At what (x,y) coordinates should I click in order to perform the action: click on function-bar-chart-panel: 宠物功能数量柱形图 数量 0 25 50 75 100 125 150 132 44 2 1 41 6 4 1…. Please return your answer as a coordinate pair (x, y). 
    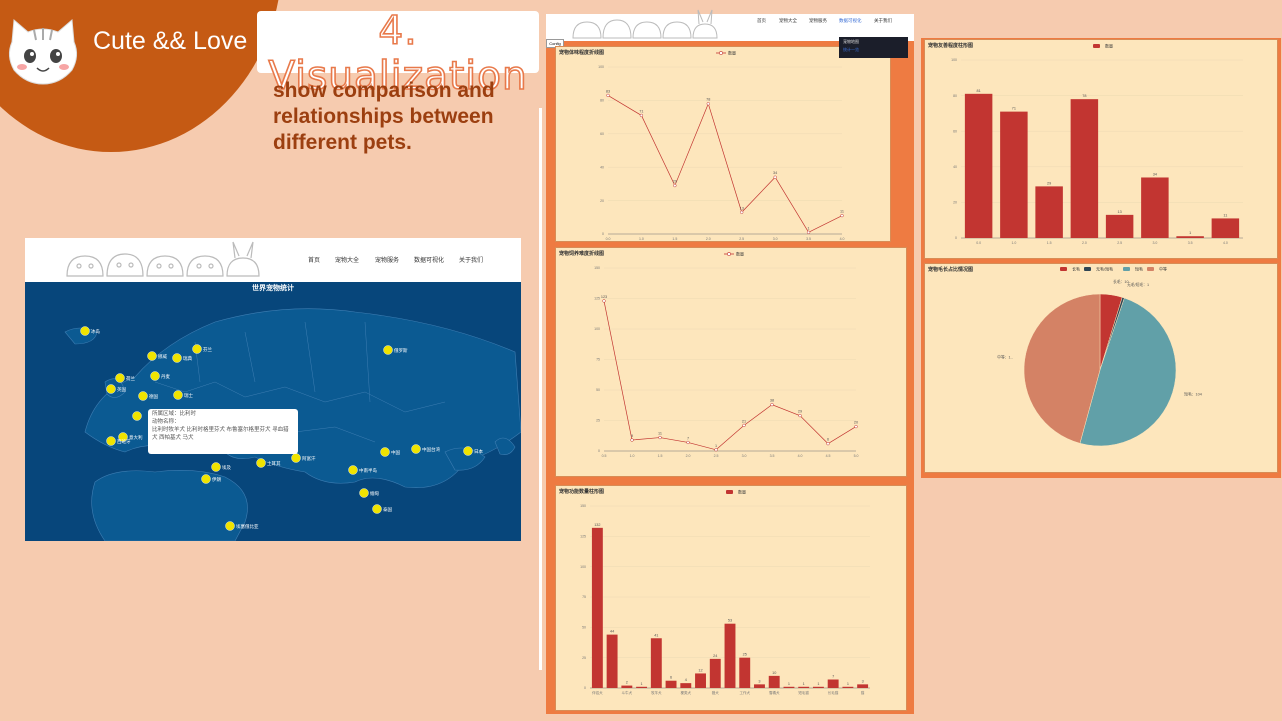
    Looking at the image, I should click on (731, 598).